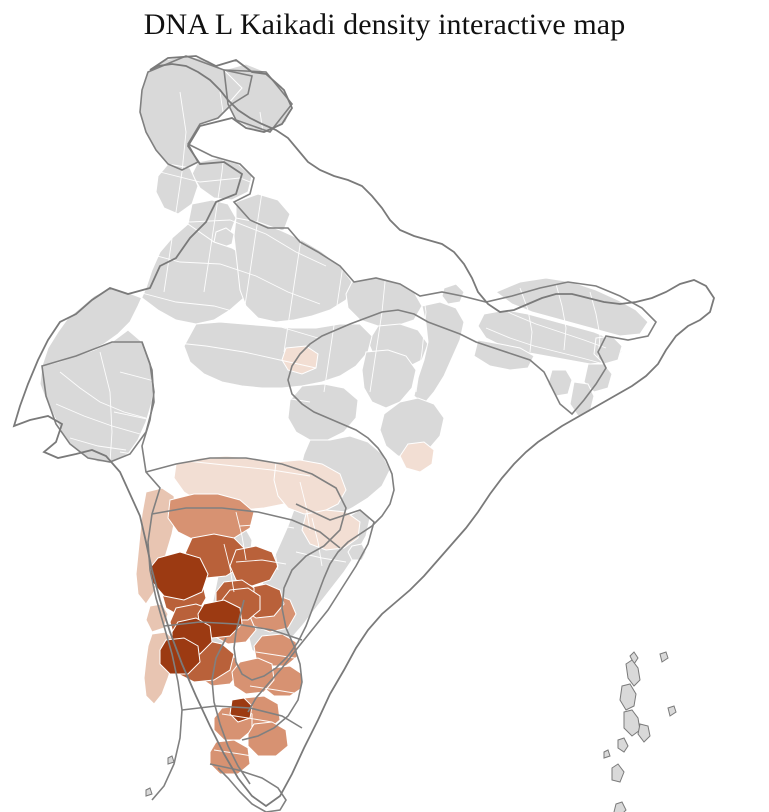  Describe the element at coordinates (640, 731) in the screenshot. I see `region-andaman-and-nicobar-islands` at that location.